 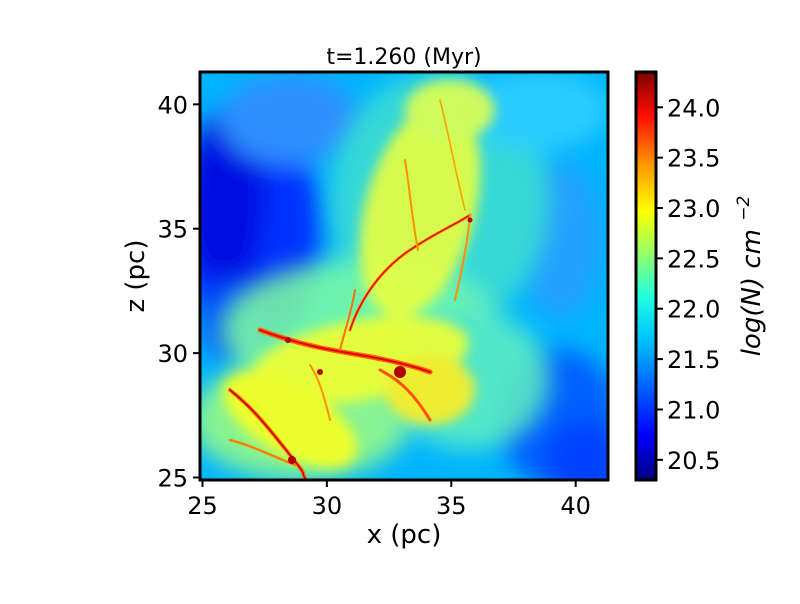 I want to click on colorbar, so click(x=646, y=276).